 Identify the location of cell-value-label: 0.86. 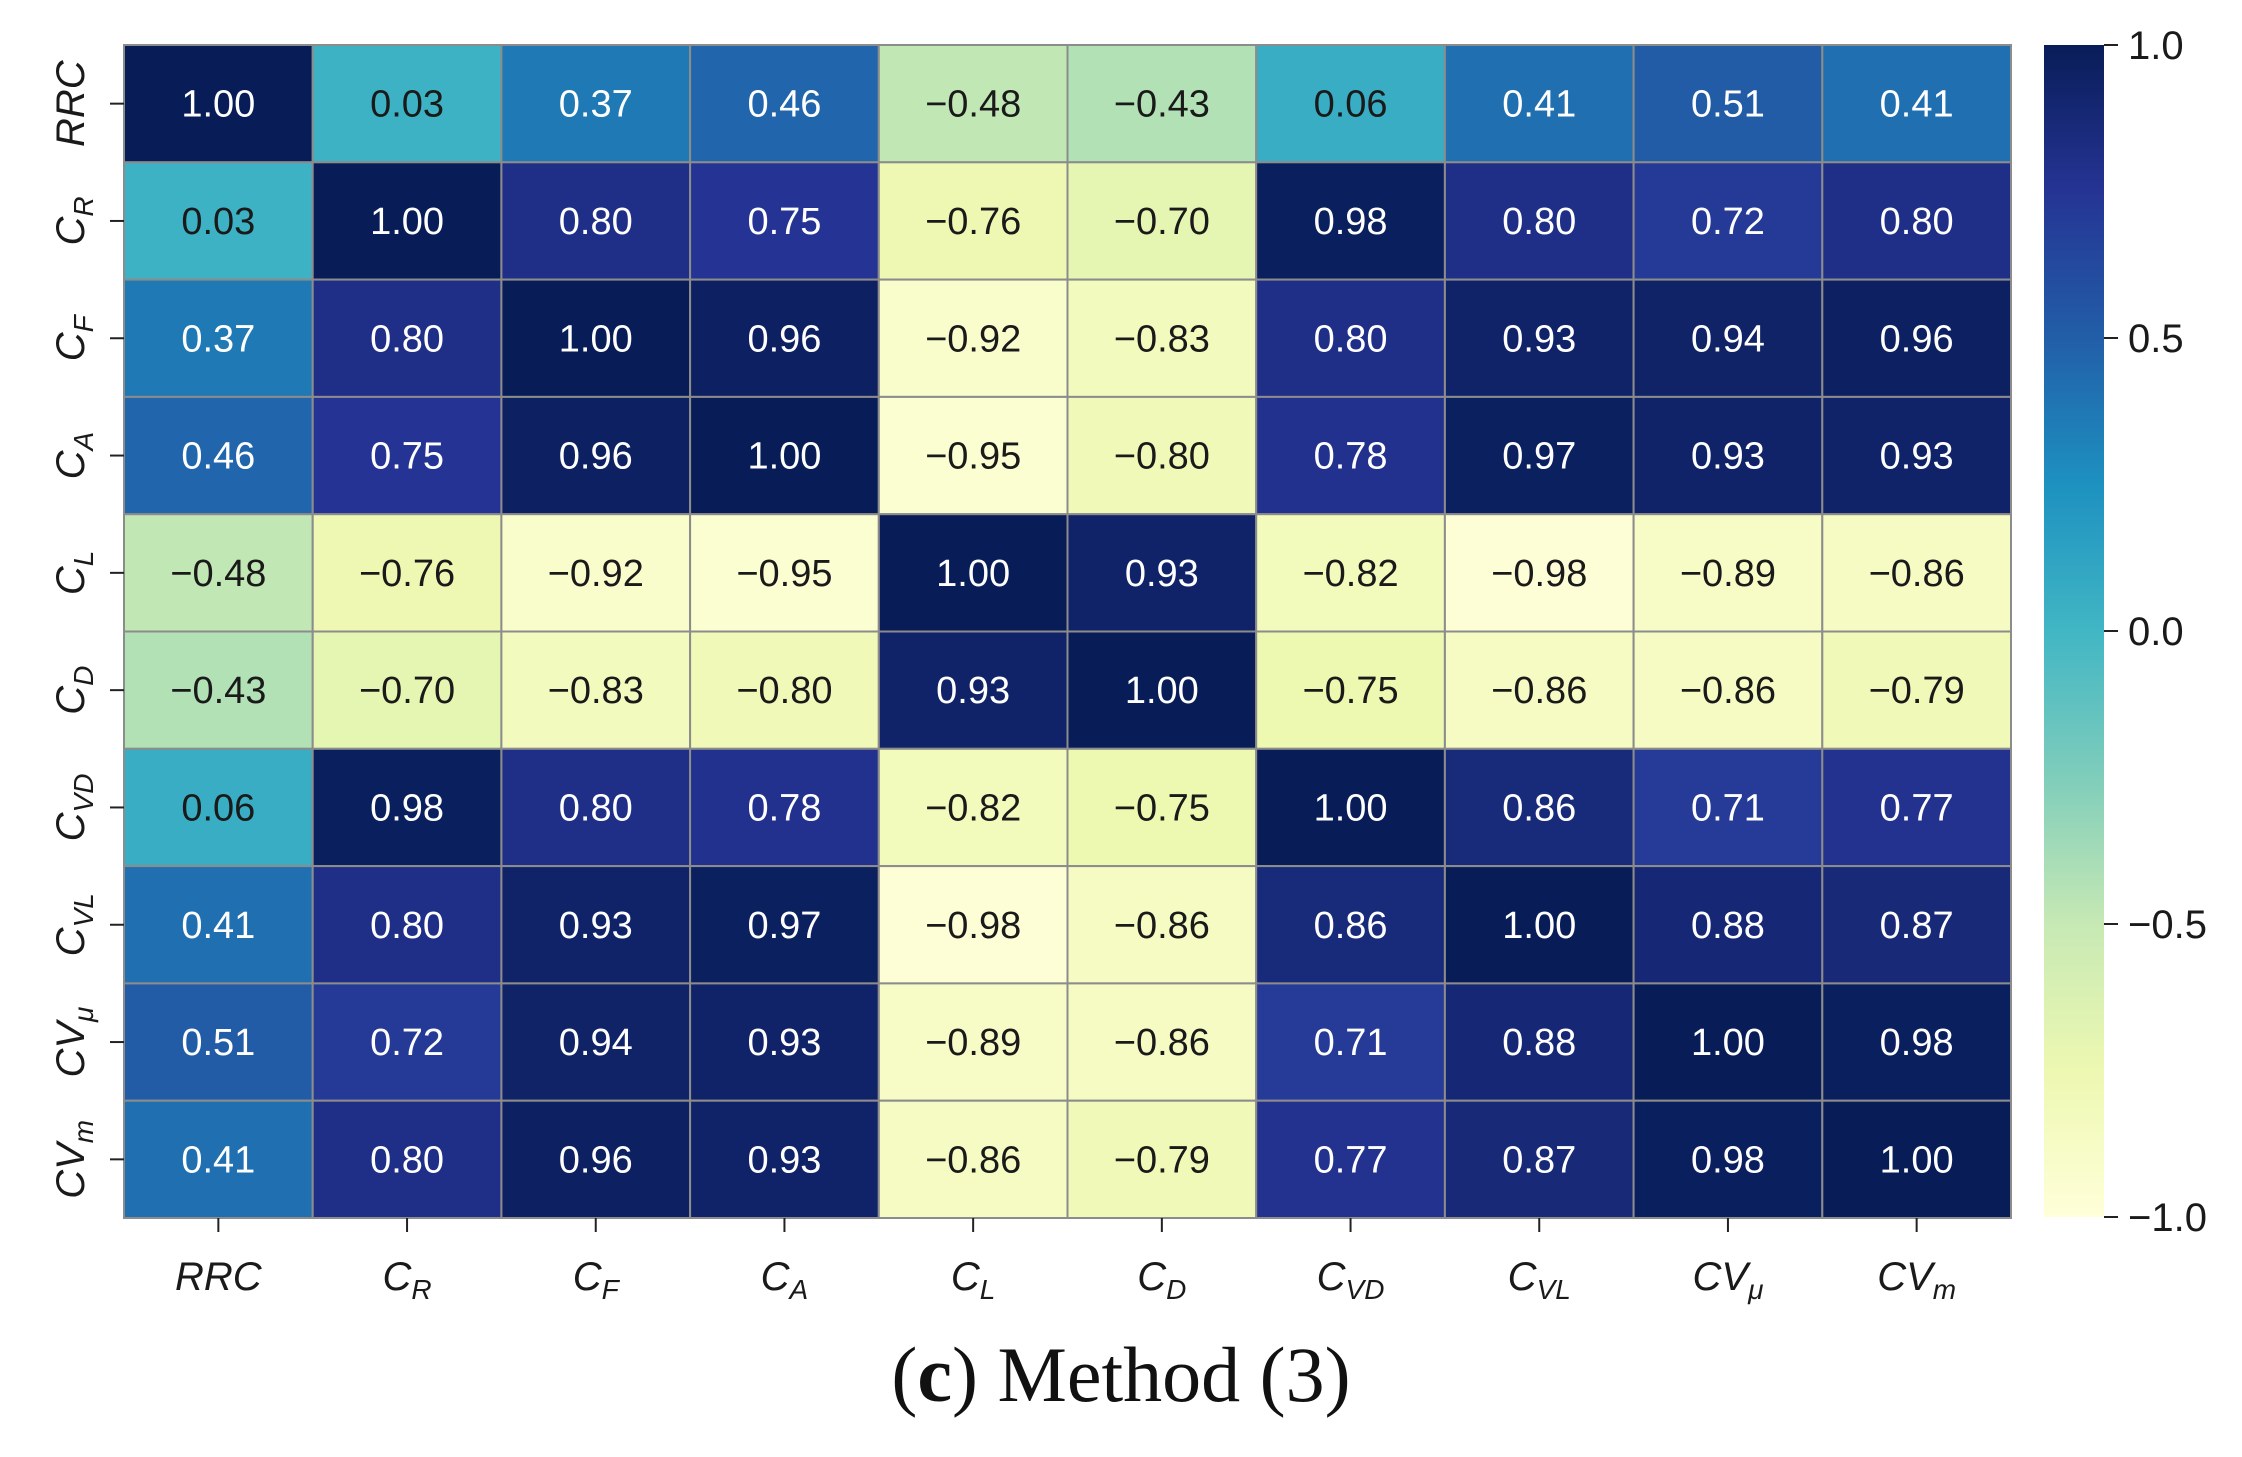
(1539, 808).